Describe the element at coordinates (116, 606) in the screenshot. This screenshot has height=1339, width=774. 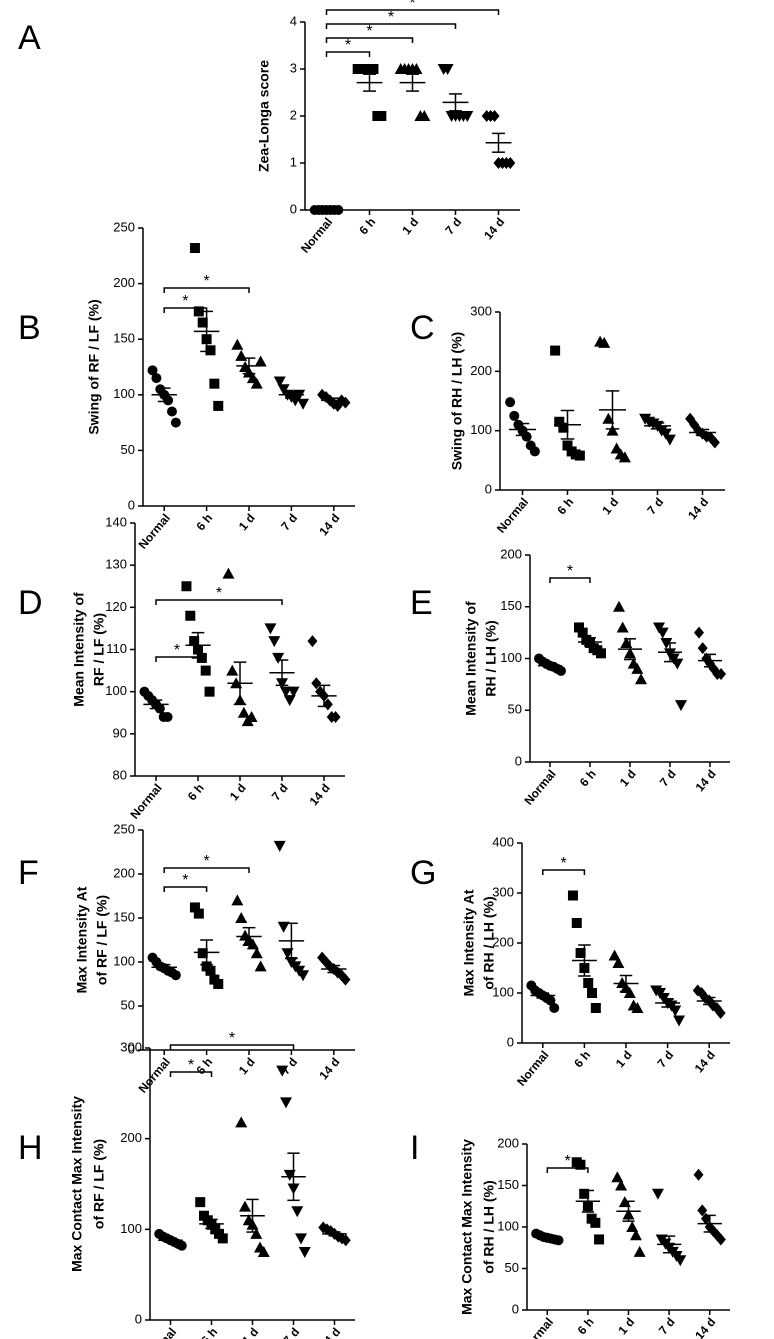
I see `y-tick-label: 120` at that location.